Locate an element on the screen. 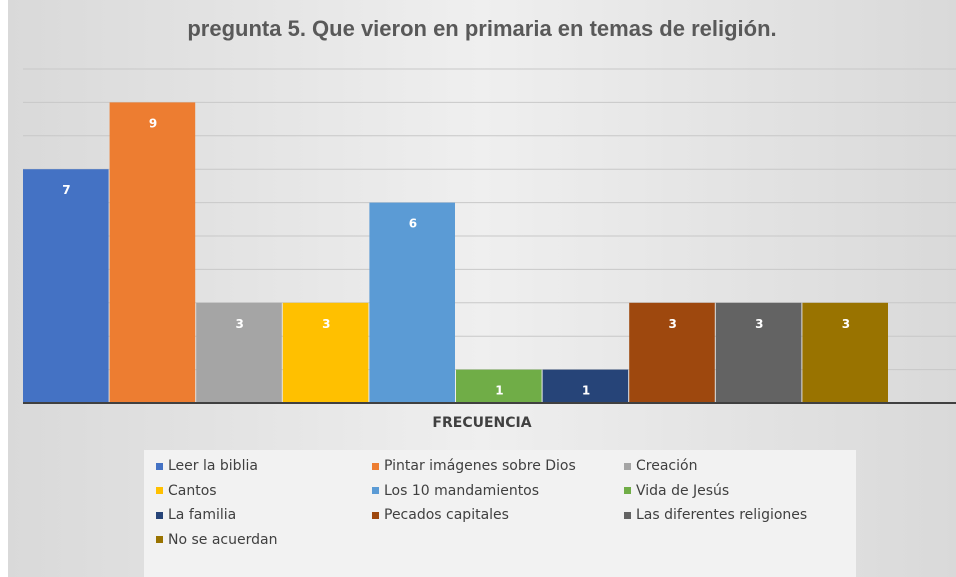  legend-item: No se acuerdan is located at coordinates (216, 540).